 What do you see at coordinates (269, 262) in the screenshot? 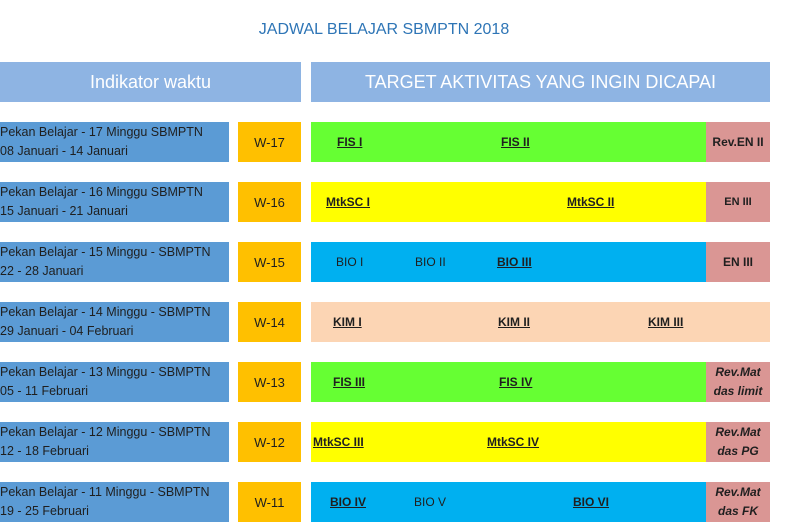
I see `week-code: W-15` at bounding box center [269, 262].